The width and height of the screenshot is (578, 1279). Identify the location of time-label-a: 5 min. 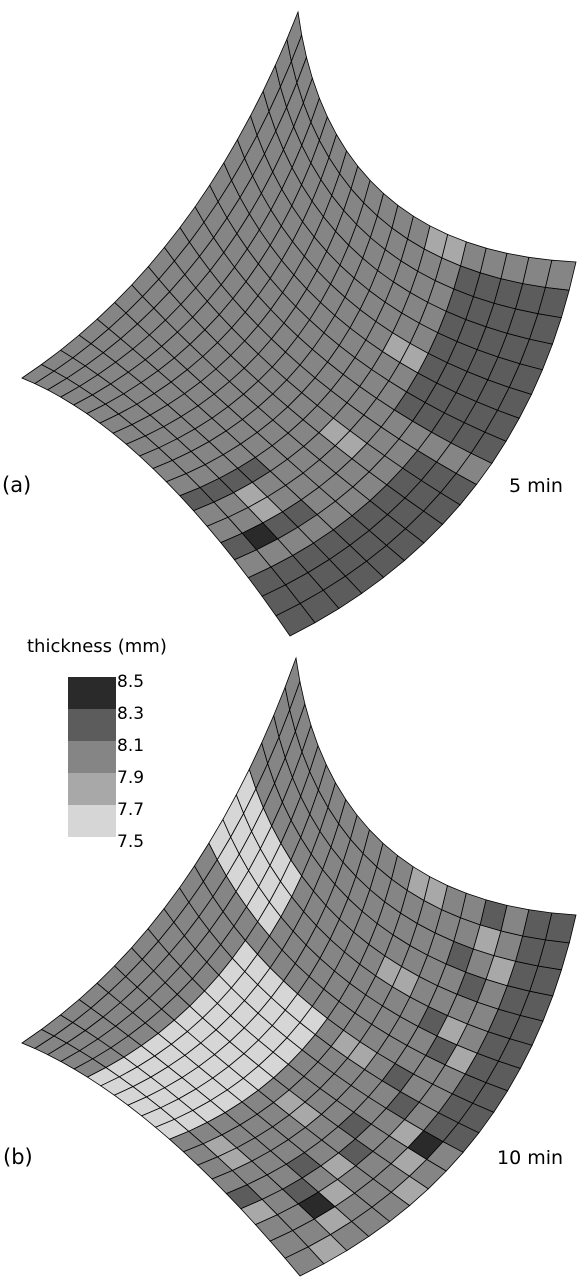
(536, 486).